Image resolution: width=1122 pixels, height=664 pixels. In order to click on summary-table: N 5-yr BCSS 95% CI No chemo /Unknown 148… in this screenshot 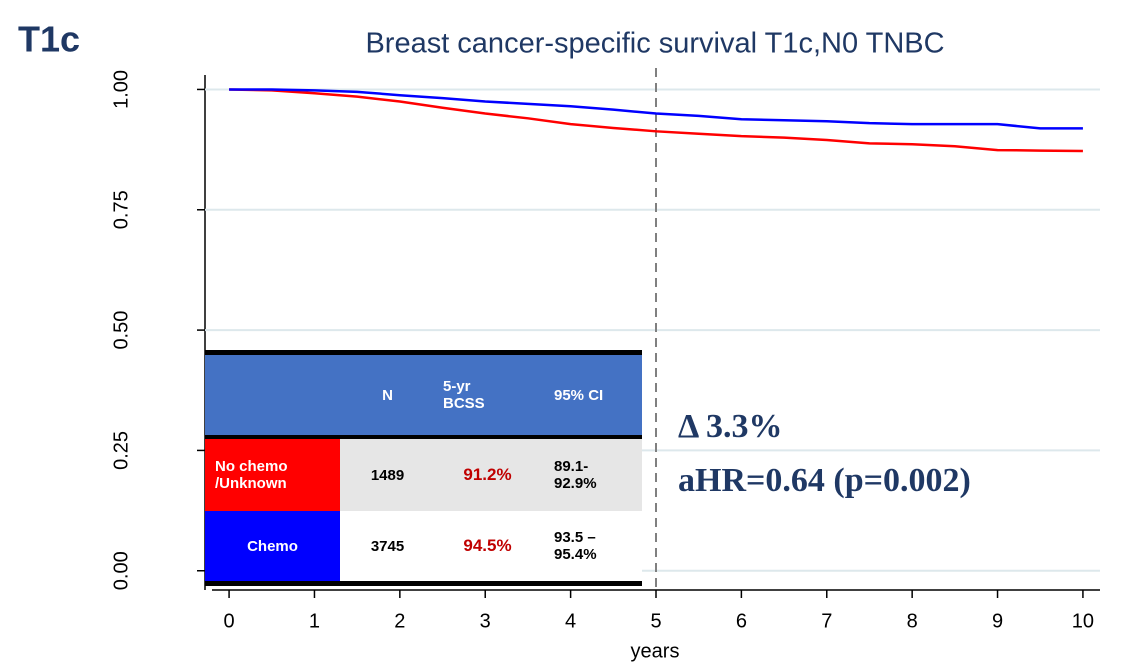, I will do `click(423, 468)`.